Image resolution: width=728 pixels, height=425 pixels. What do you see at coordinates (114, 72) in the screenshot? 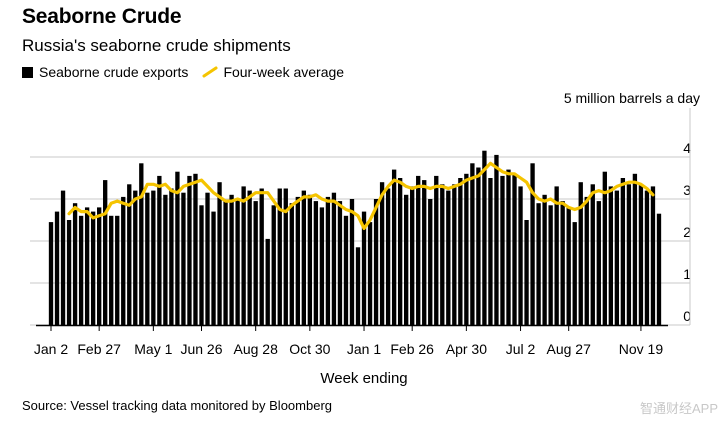
I see `legend-exports-label: Seaborne crude exports` at bounding box center [114, 72].